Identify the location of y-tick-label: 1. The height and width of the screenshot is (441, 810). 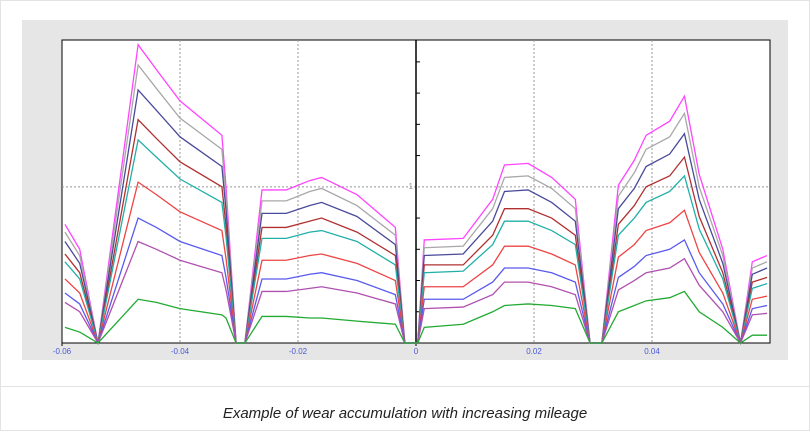
(411, 186).